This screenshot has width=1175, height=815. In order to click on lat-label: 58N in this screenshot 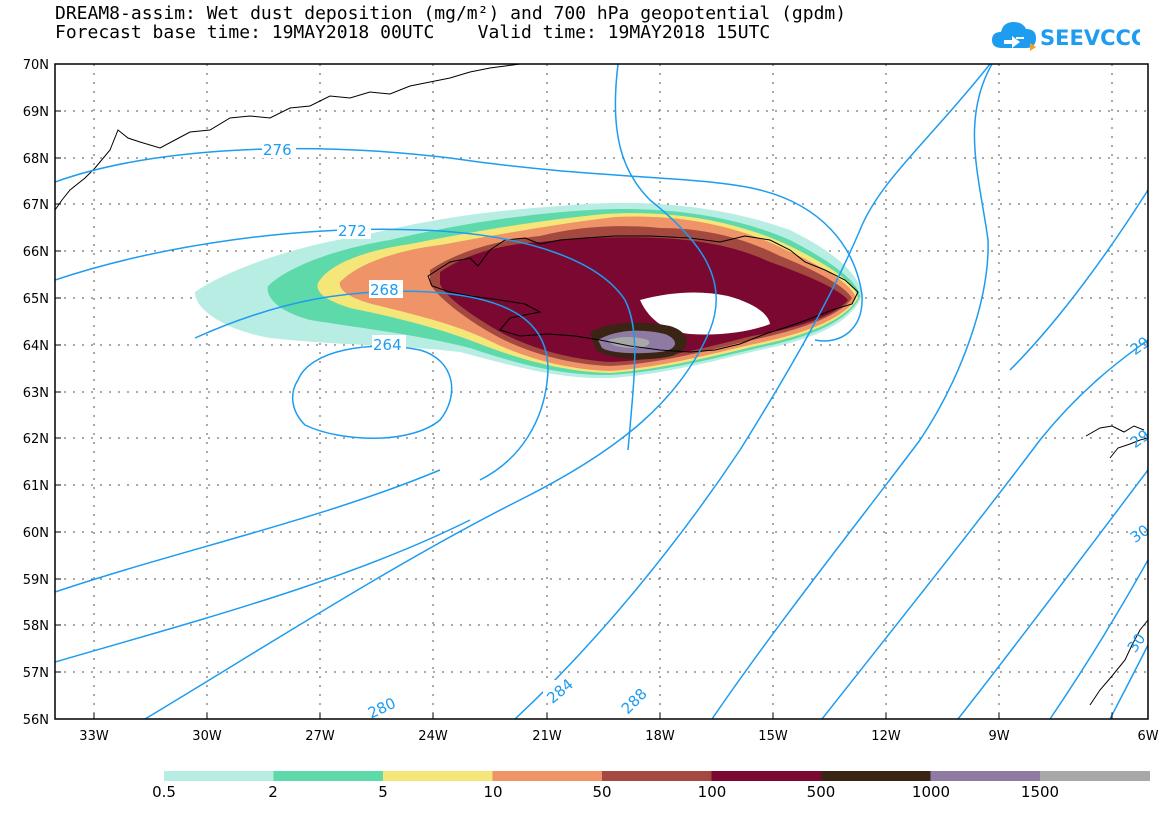, I will do `click(36, 626)`.